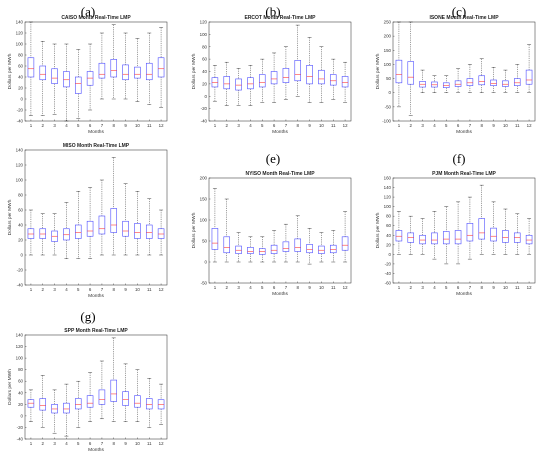 The width and height of the screenshot is (550, 461). I want to click on chart-title: CAISO Month Real-Time LMP, so click(96, 18).